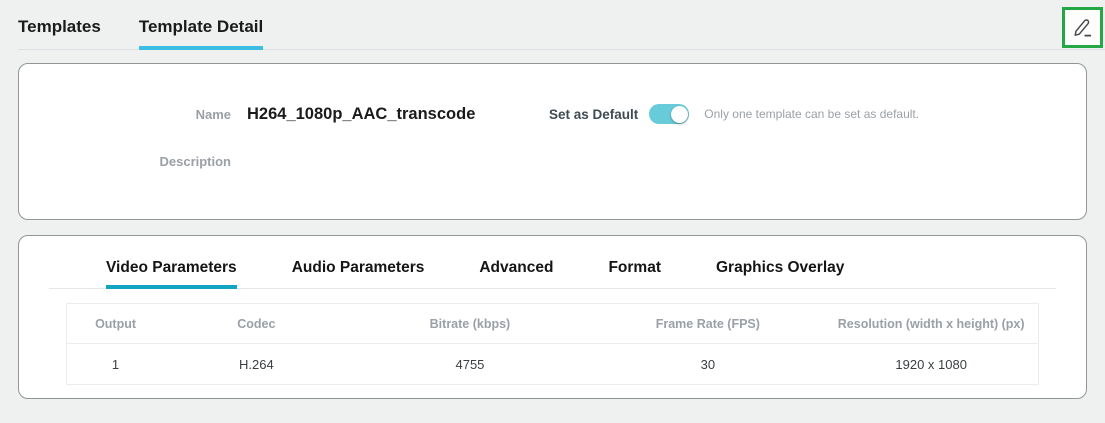  I want to click on set-as-default-toggle, so click(669, 114).